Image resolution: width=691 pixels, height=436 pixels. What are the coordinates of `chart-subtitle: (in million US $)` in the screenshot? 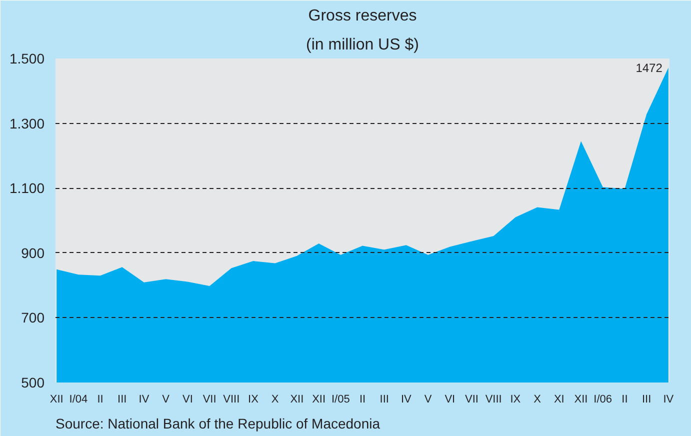 It's located at (362, 45).